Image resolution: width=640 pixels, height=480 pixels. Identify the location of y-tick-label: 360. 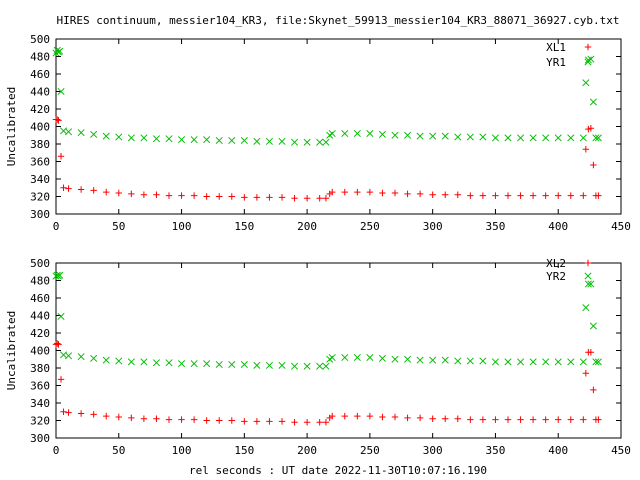
(40, 162).